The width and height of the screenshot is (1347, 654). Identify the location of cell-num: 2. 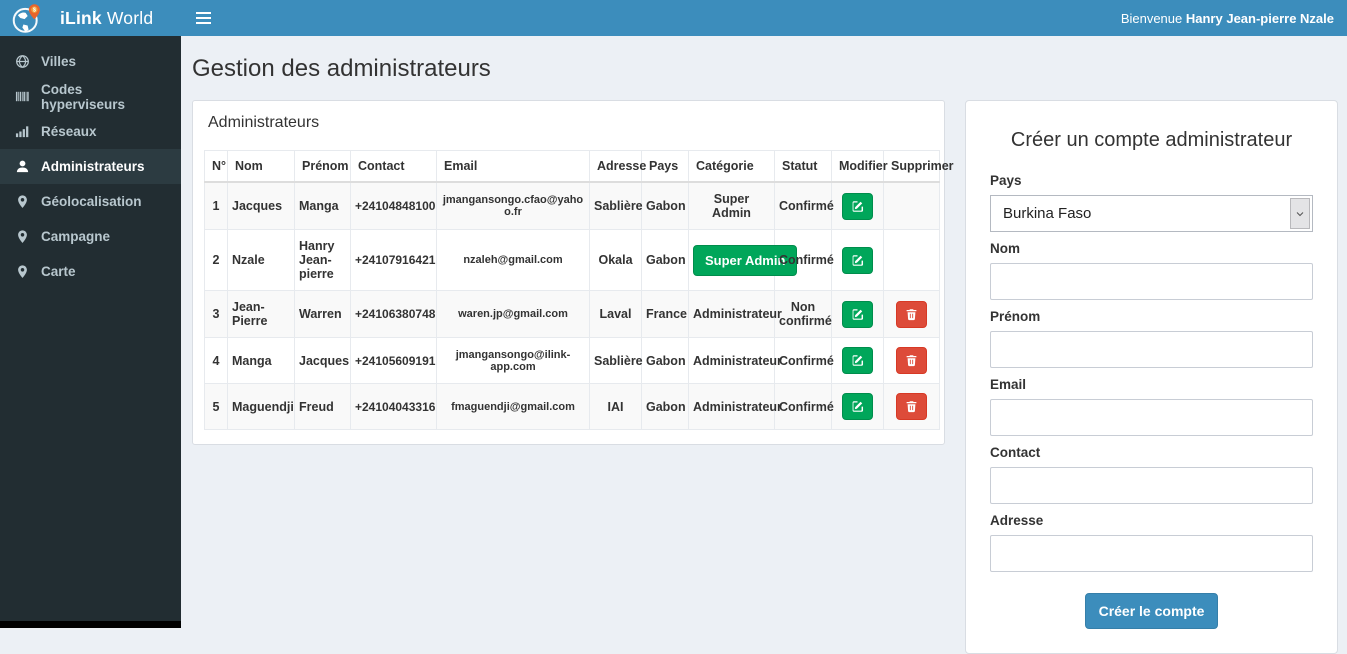
(216, 260).